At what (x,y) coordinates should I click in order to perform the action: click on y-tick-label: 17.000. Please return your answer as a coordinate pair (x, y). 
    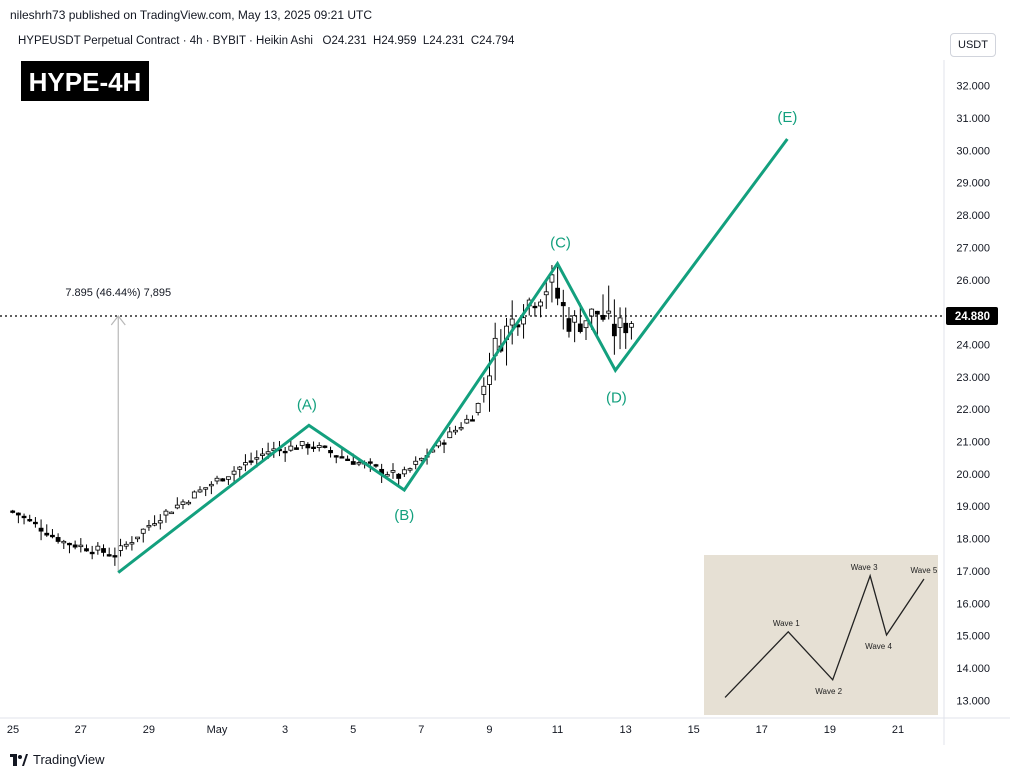
    Looking at the image, I should click on (973, 572).